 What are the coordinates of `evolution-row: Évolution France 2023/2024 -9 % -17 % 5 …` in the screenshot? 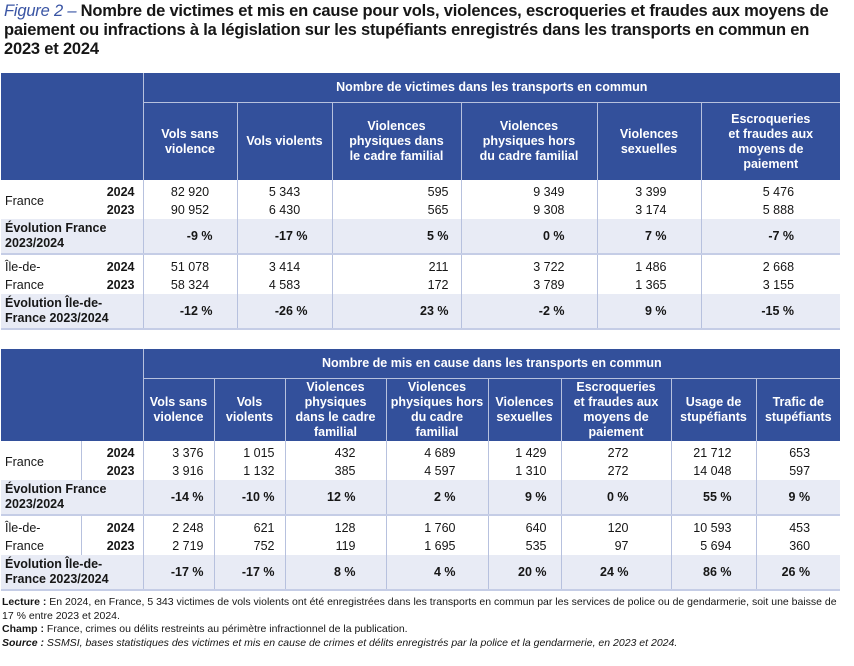 It's located at (421, 236).